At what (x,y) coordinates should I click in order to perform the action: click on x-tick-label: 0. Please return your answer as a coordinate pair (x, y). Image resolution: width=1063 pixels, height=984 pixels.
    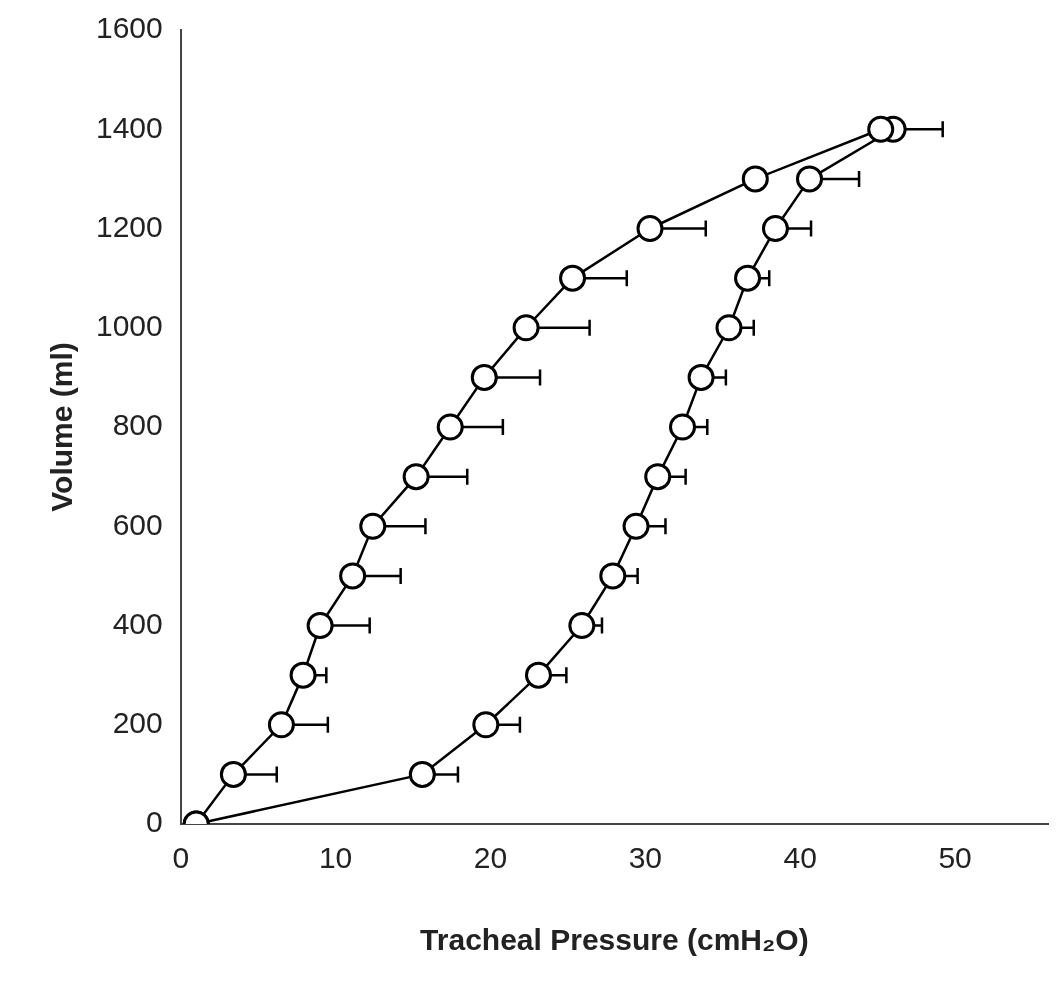
    Looking at the image, I should click on (181, 858).